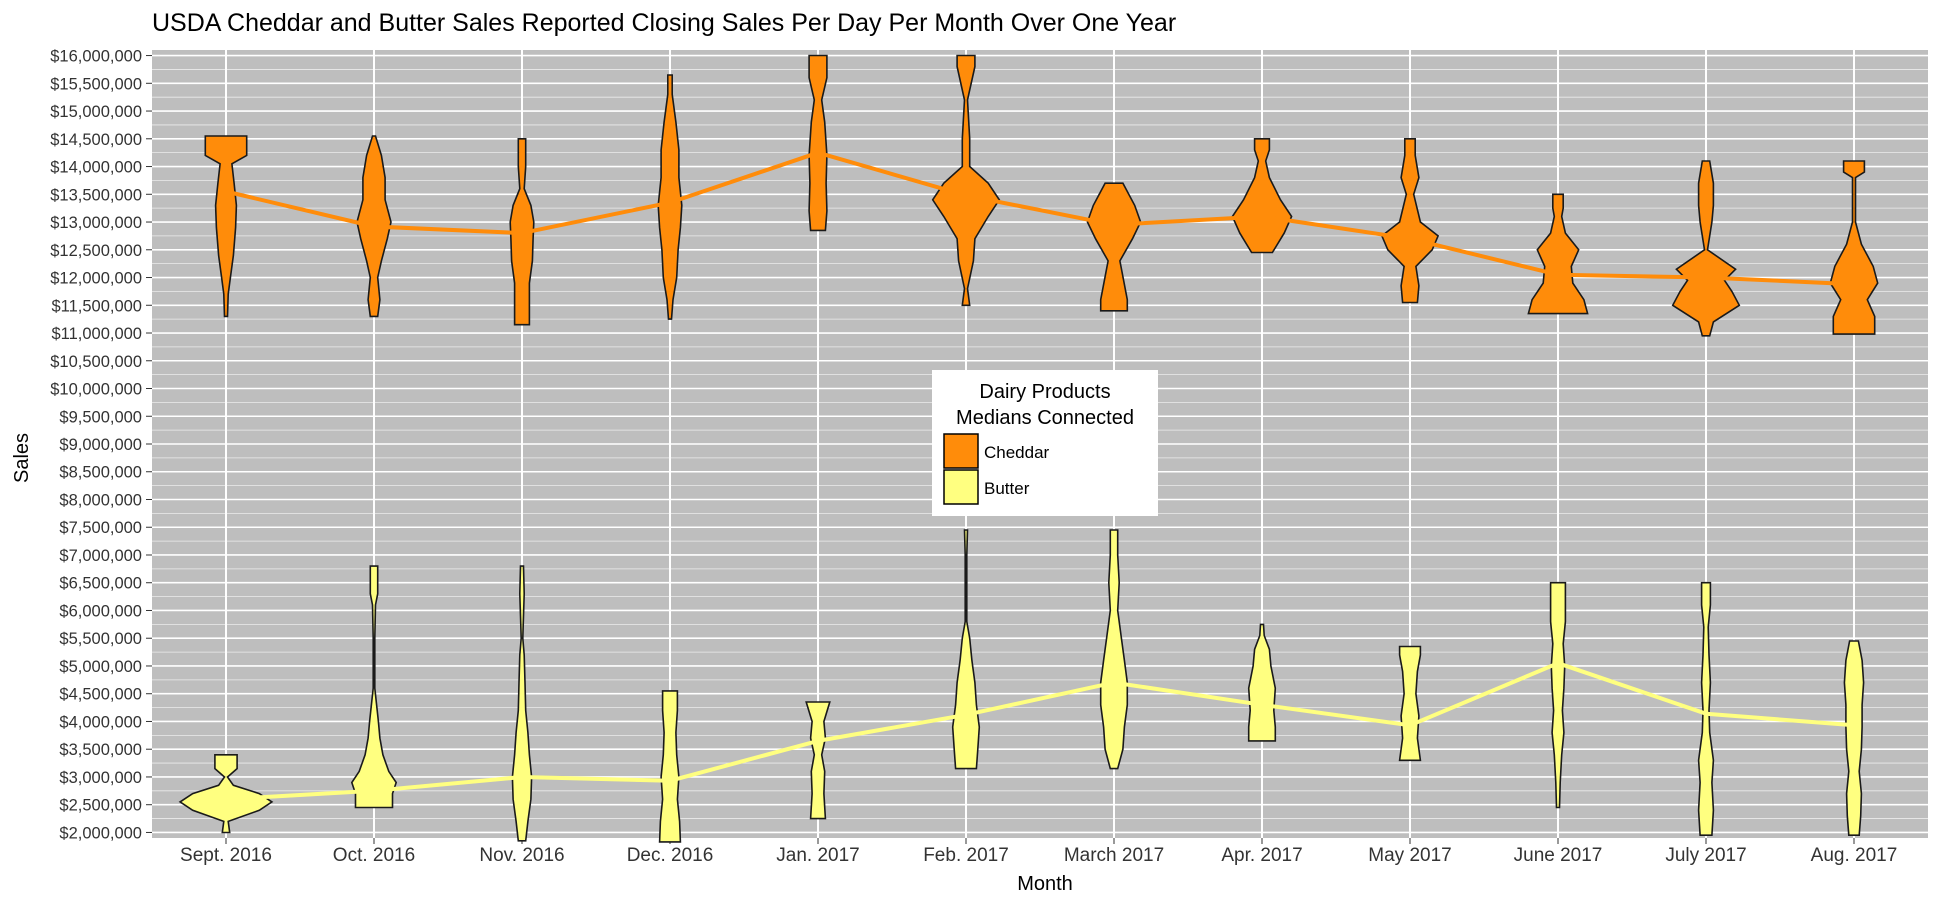 This screenshot has width=1950, height=905. What do you see at coordinates (22, 458) in the screenshot?
I see `y-axis-label: Sales` at bounding box center [22, 458].